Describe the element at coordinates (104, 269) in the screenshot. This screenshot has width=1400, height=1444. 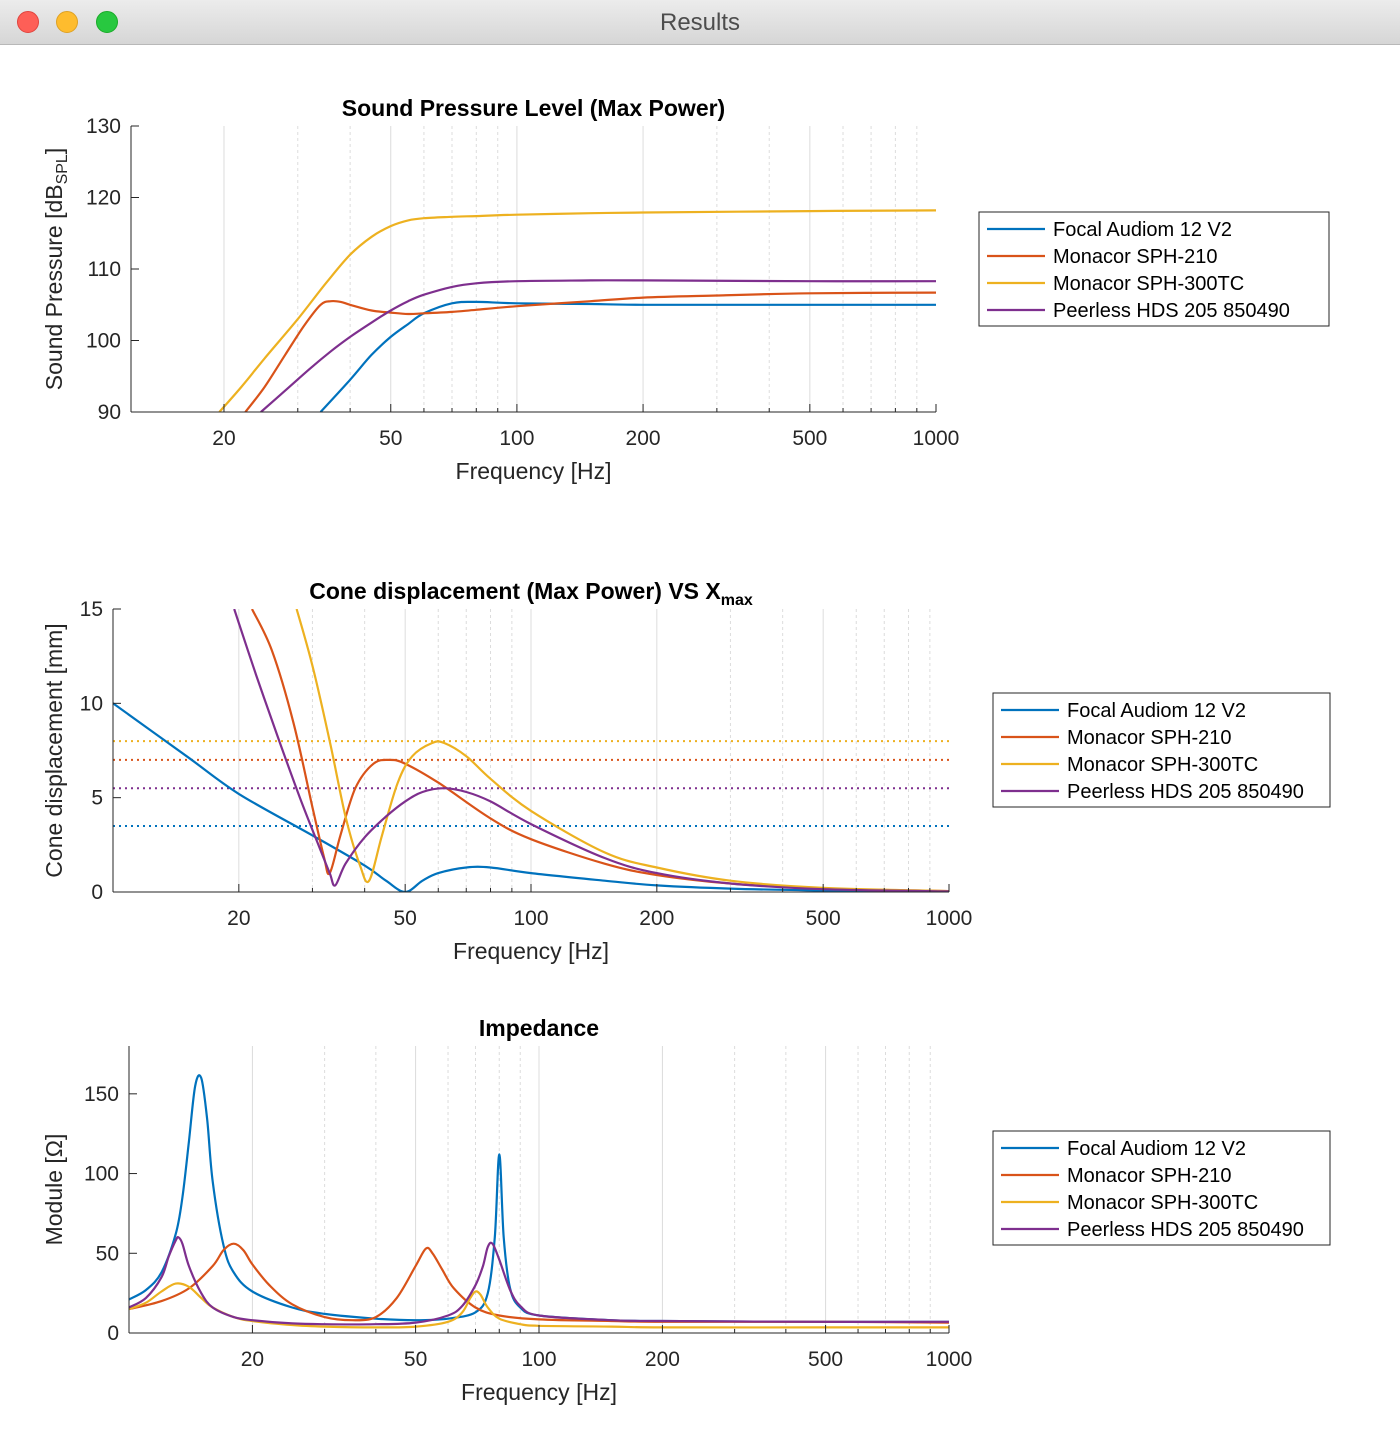
I see `y-tick-label: 110` at that location.